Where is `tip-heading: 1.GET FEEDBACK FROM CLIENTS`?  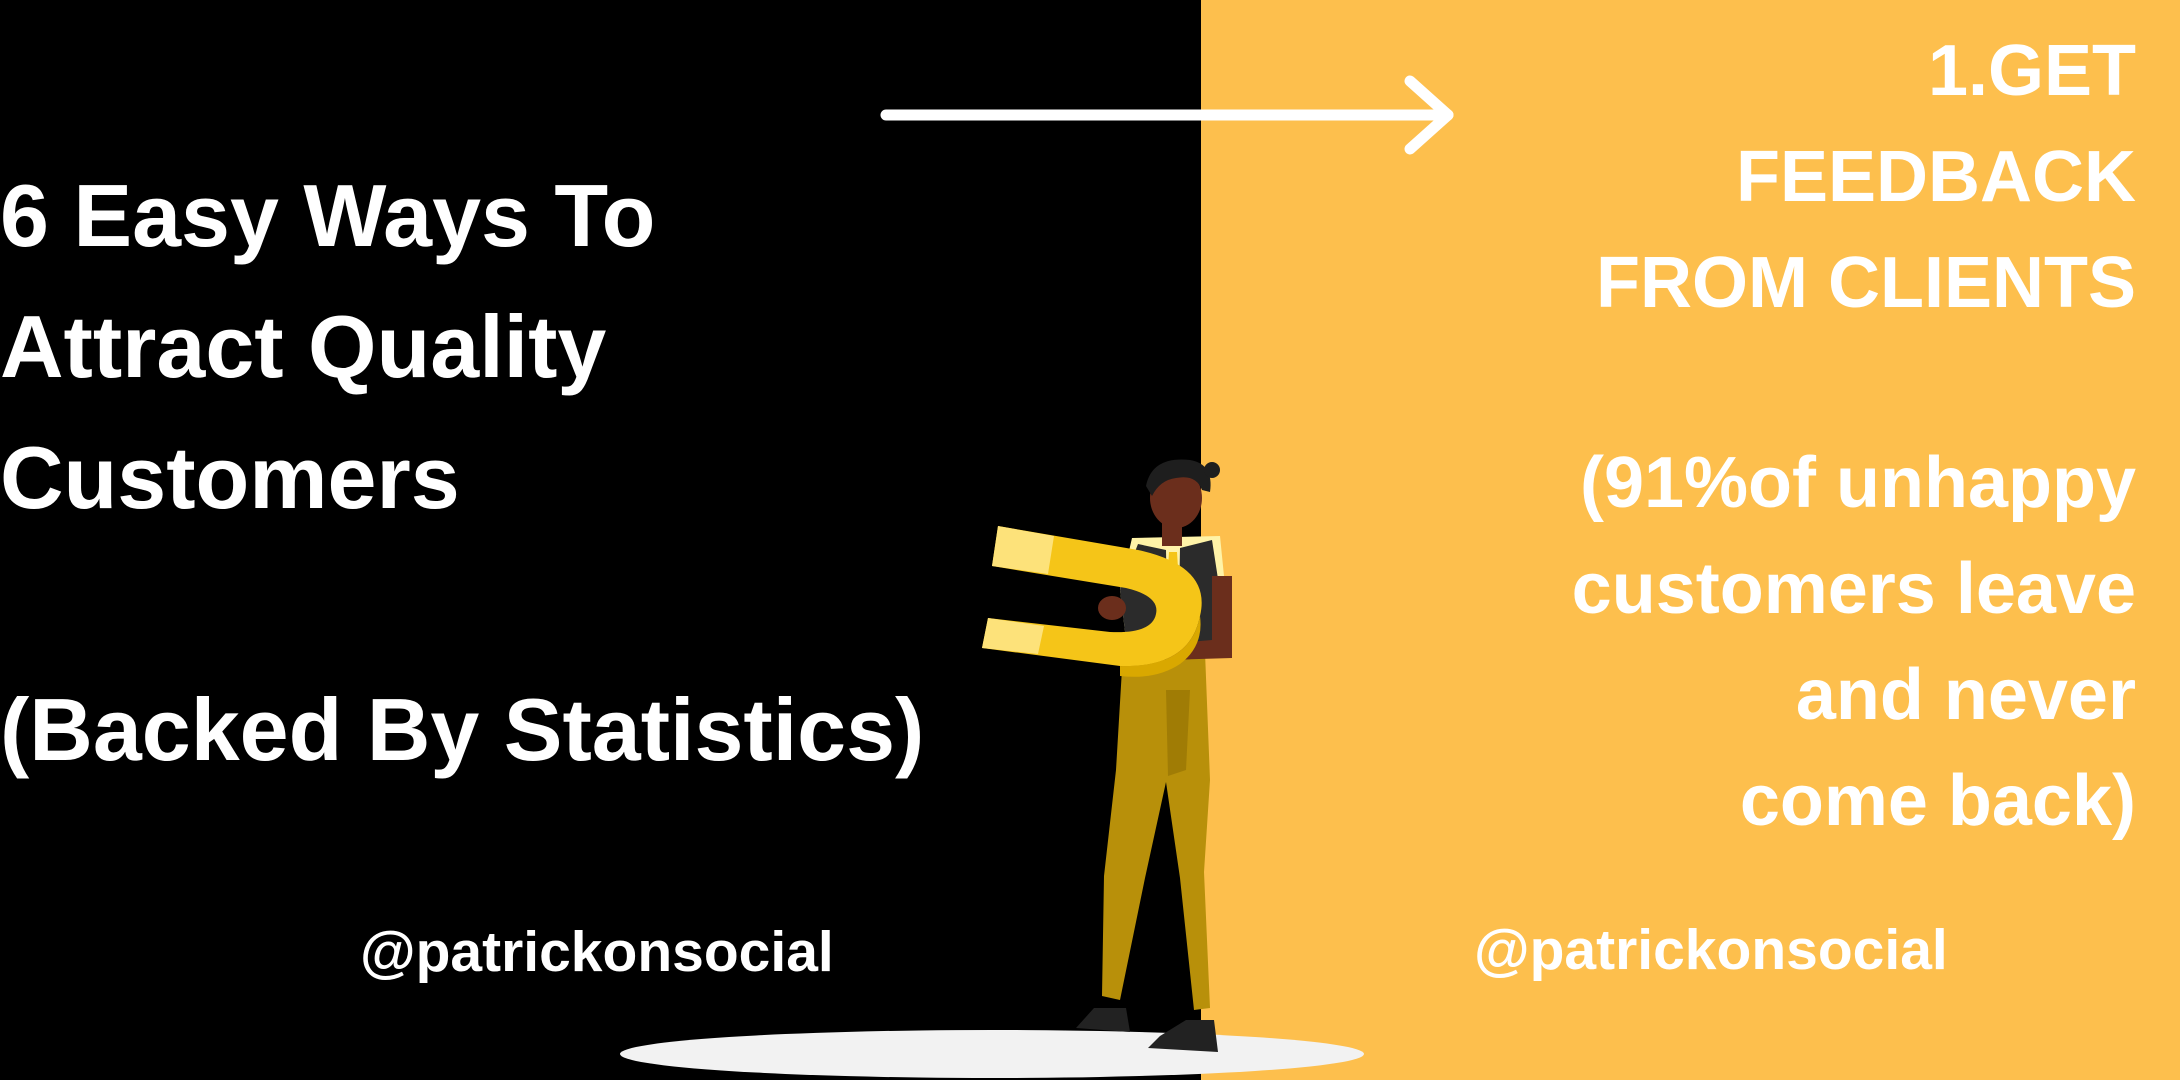 tip-heading: 1.GET FEEDBACK FROM CLIENTS is located at coordinates (1866, 177).